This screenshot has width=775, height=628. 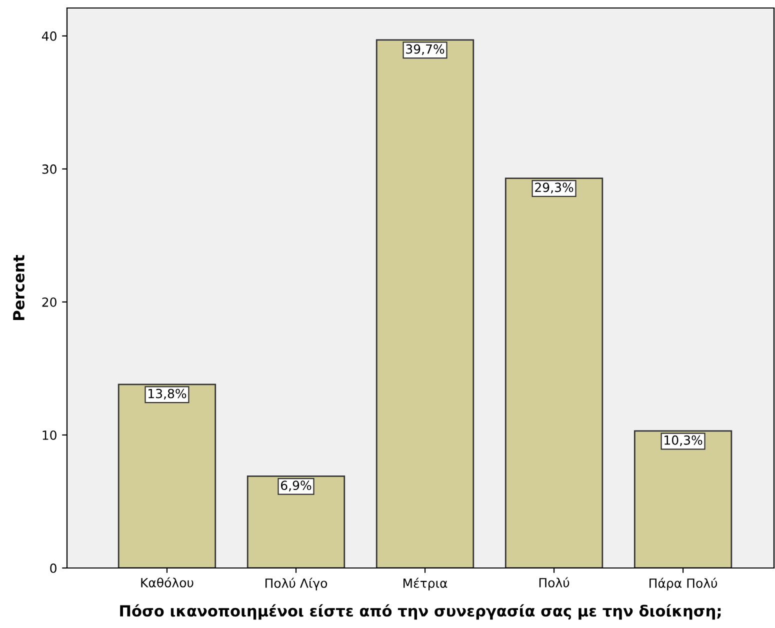 I want to click on data-label: 10,3%, so click(x=683, y=440).